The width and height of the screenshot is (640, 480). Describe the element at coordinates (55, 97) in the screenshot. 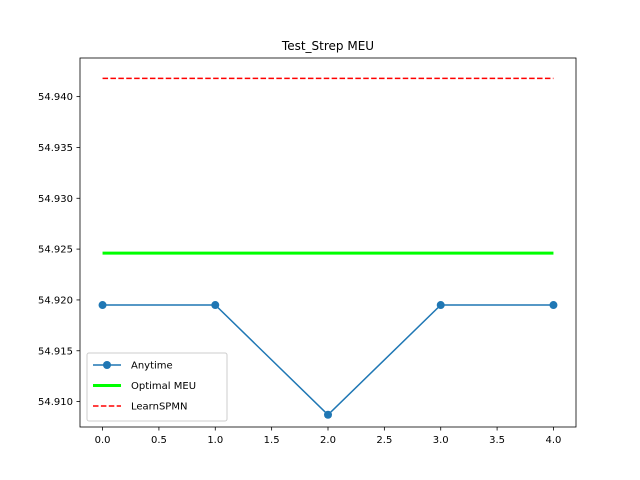

I see `y-tick-label-6: 54.940` at that location.